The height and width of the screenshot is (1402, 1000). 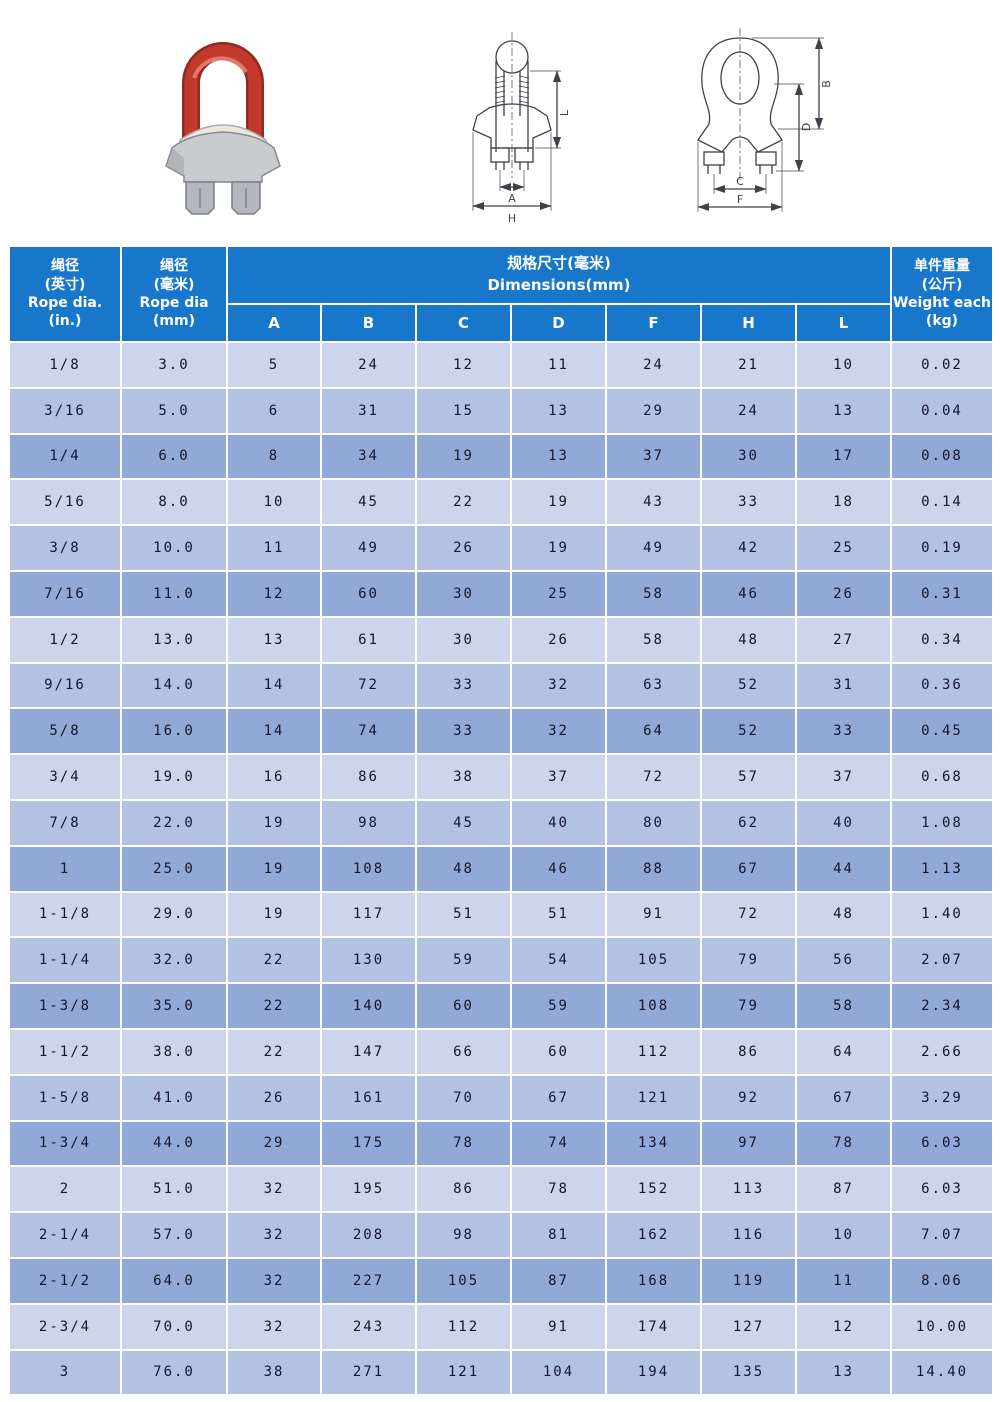 What do you see at coordinates (843, 548) in the screenshot?
I see `table-cell: 25` at bounding box center [843, 548].